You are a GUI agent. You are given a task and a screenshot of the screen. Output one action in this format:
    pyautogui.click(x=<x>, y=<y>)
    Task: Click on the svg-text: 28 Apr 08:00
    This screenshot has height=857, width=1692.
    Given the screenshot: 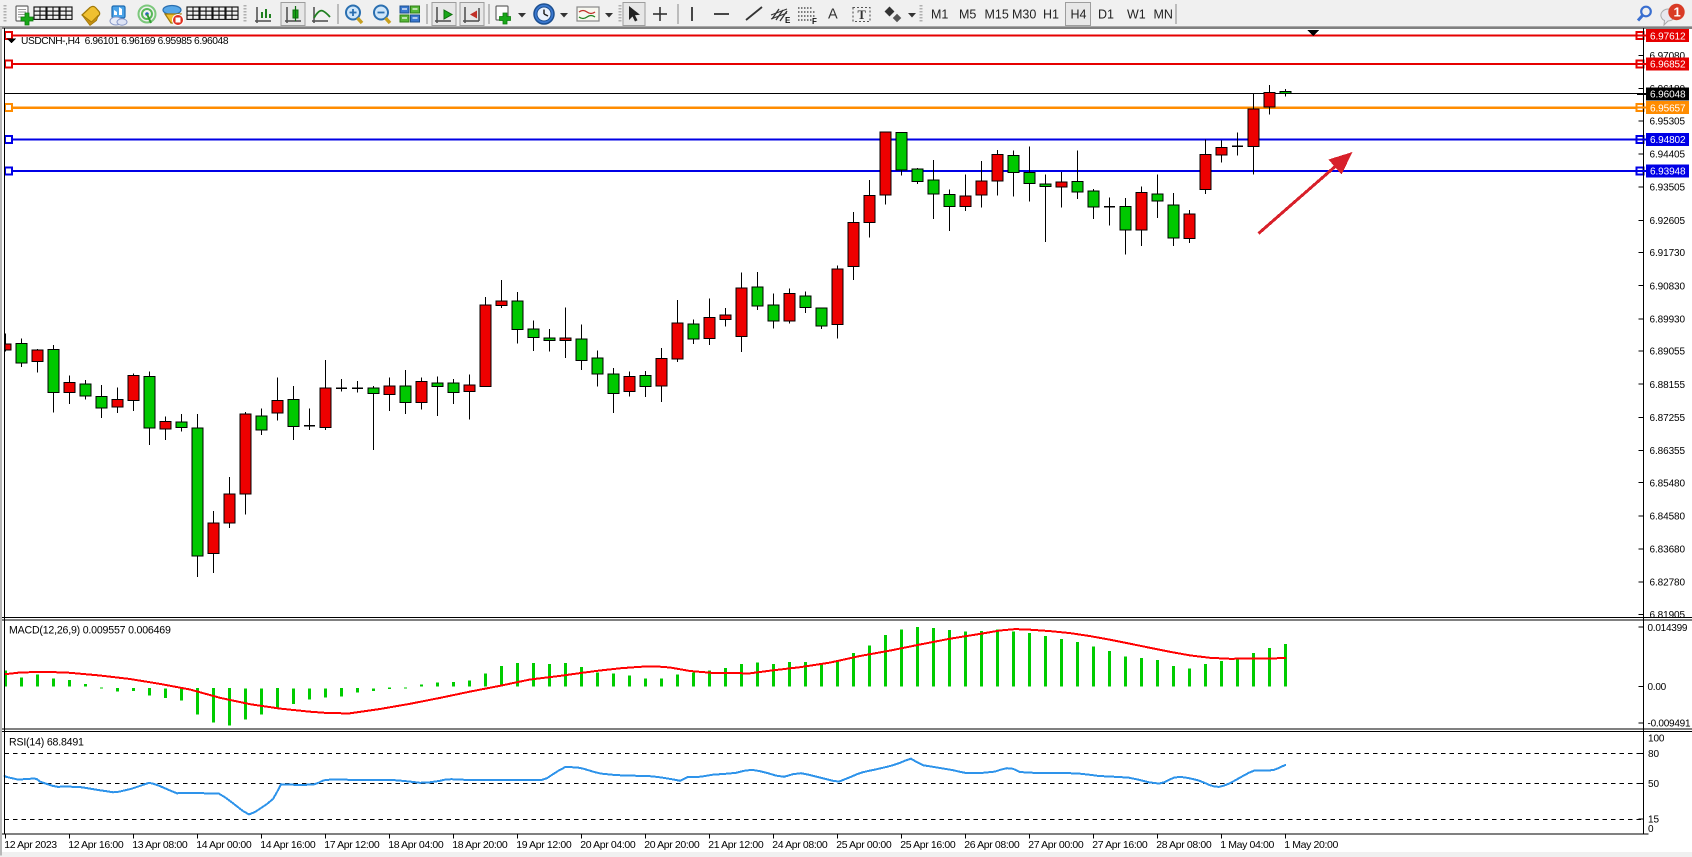 What is the action you would take?
    pyautogui.click(x=1184, y=845)
    